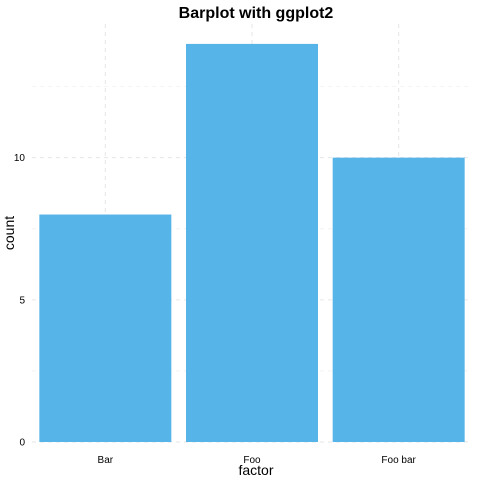  Describe the element at coordinates (106, 460) in the screenshot. I see `x-tick-label: Bar` at that location.